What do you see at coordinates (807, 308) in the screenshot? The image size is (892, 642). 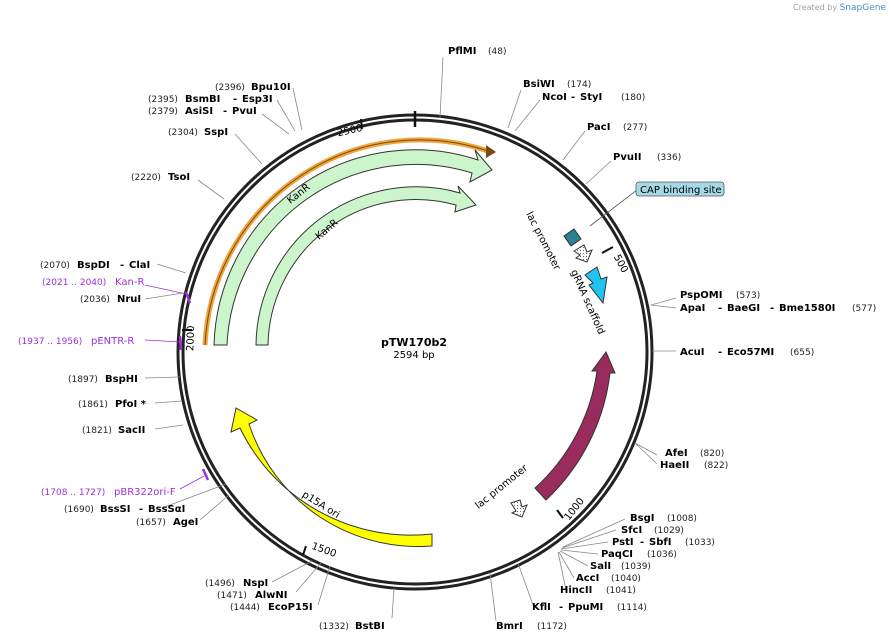 I see `enzyme-bme1580i-name: Bme1580I` at bounding box center [807, 308].